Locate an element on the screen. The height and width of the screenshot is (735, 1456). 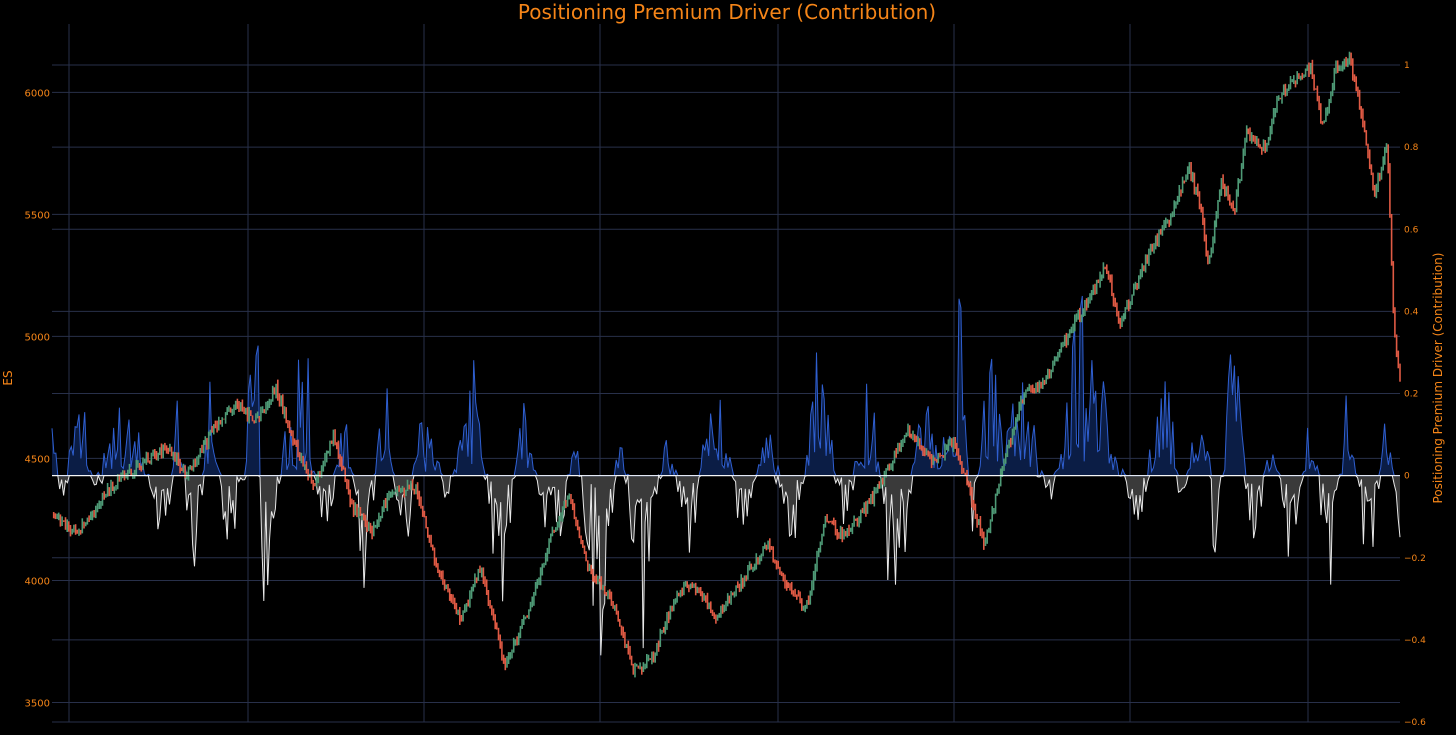
right-tick-label-1: −0.4 is located at coordinates (1415, 641).